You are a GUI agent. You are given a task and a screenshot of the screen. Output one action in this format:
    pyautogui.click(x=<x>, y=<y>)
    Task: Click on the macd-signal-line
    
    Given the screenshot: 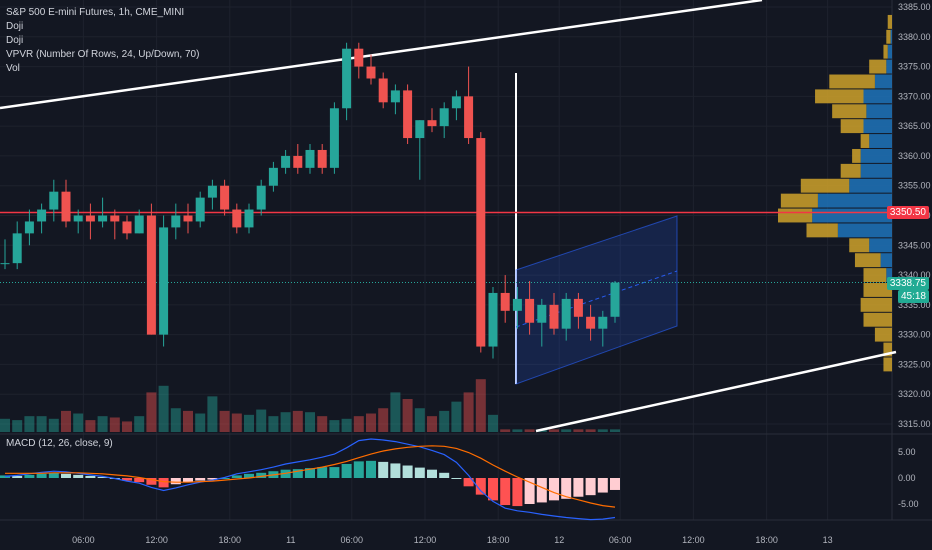 What is the action you would take?
    pyautogui.click(x=310, y=476)
    